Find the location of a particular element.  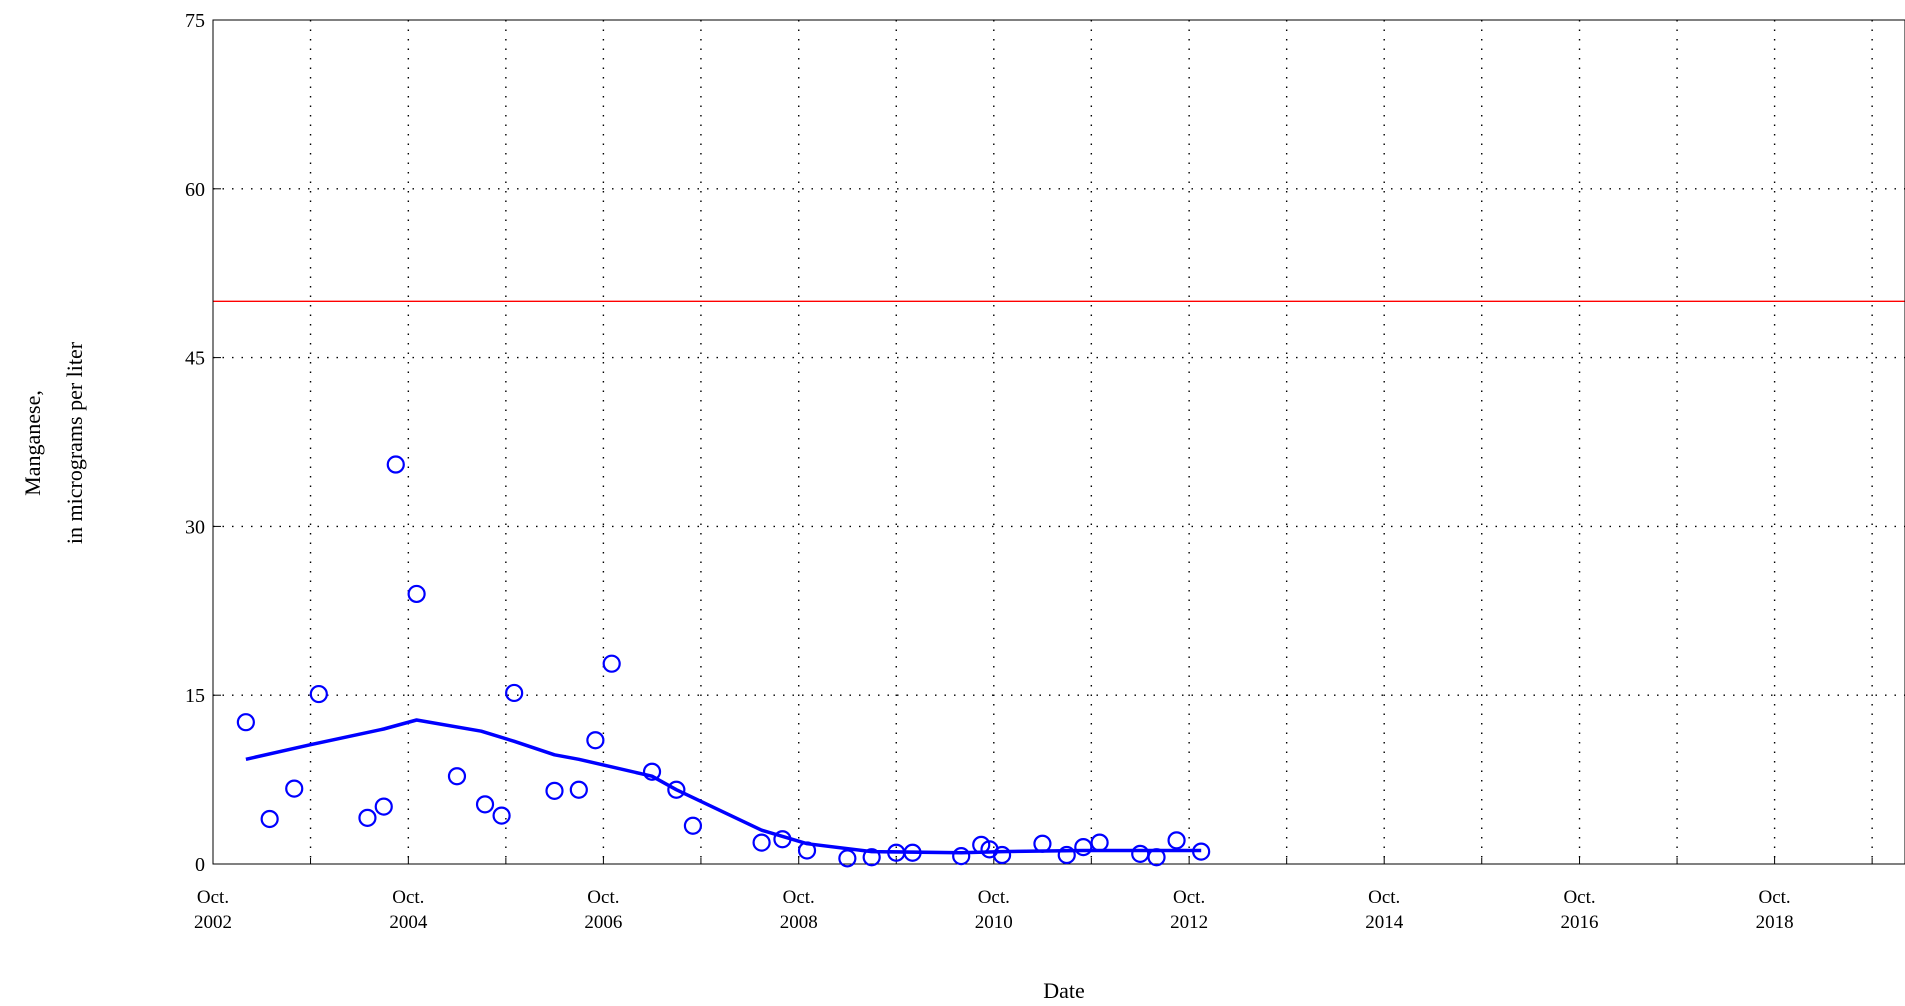

x-tick-label: Oct. 2014 is located at coordinates (1384, 910).